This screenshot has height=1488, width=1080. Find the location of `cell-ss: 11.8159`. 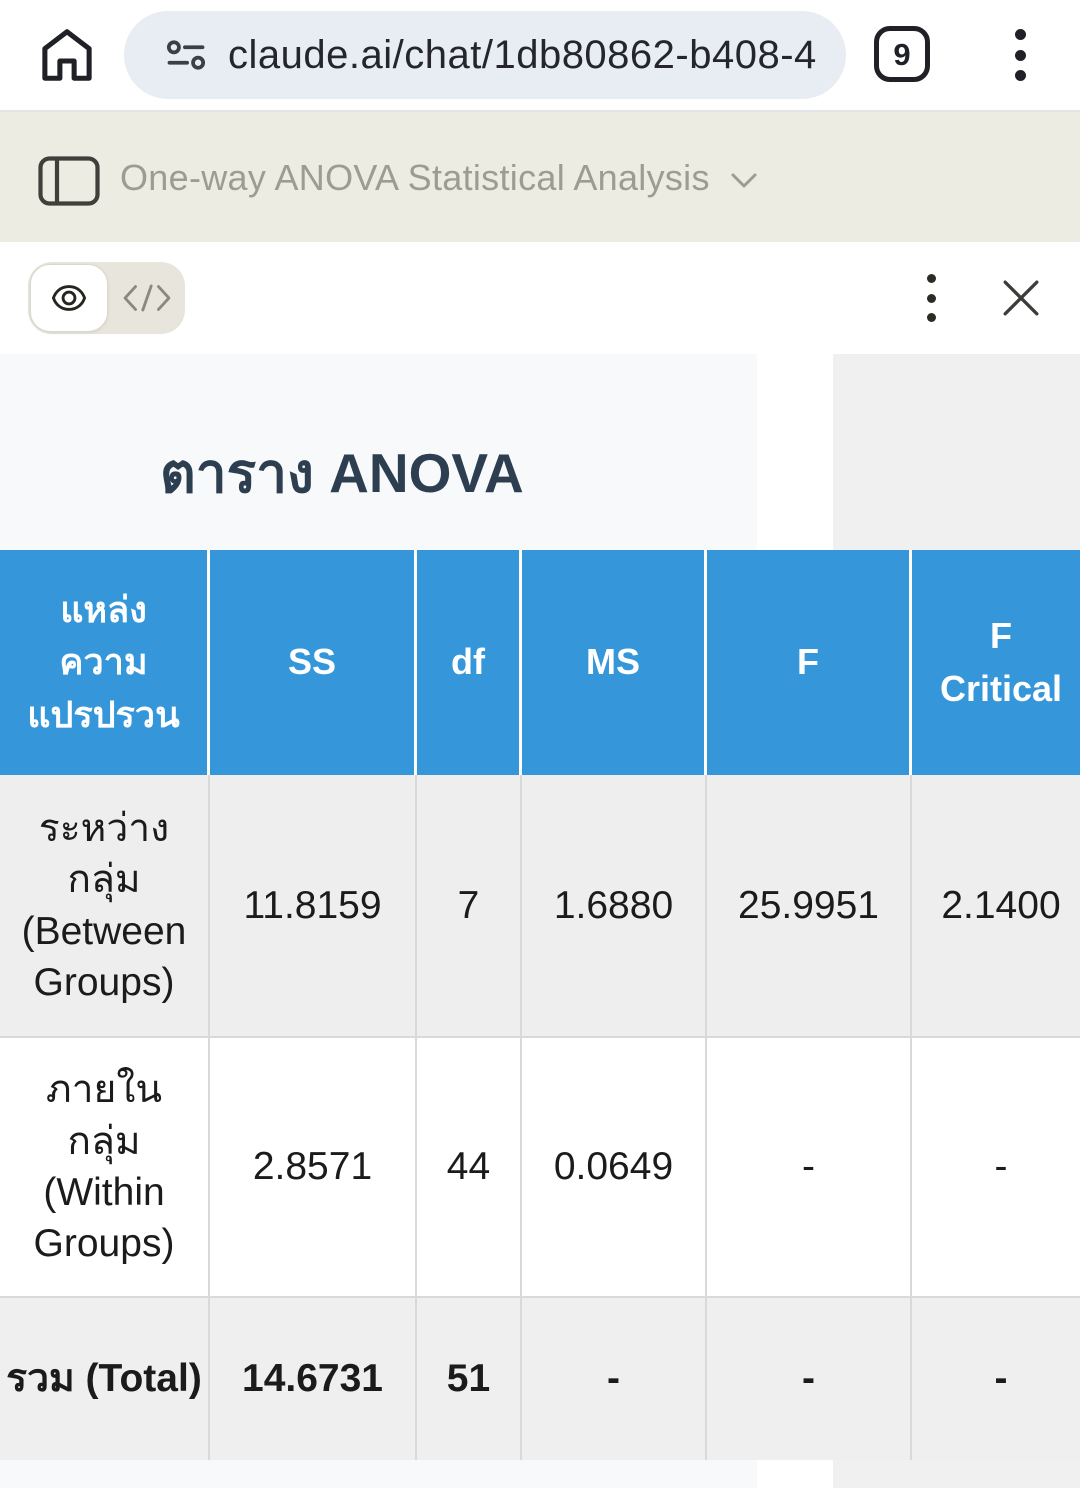

cell-ss: 11.8159 is located at coordinates (313, 906).